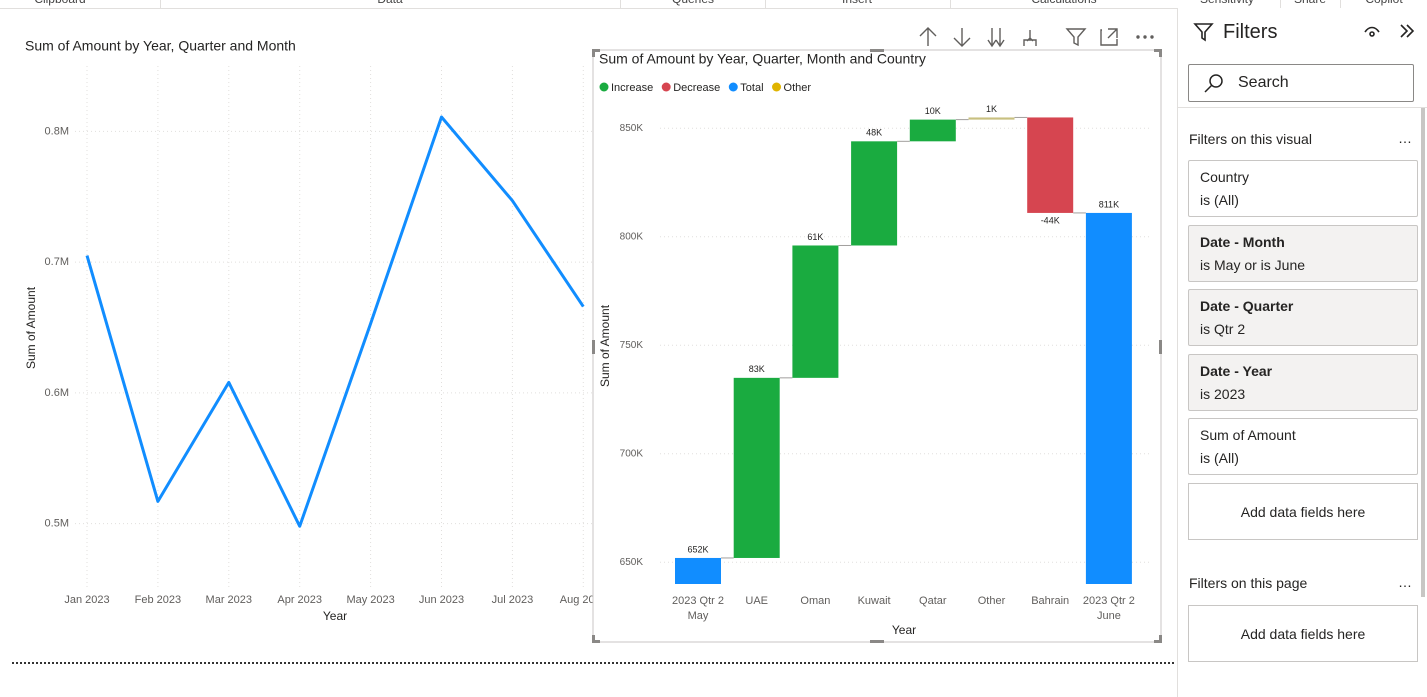  Describe the element at coordinates (86, 600) in the screenshot. I see `x-tick-label: Jan 2023` at that location.